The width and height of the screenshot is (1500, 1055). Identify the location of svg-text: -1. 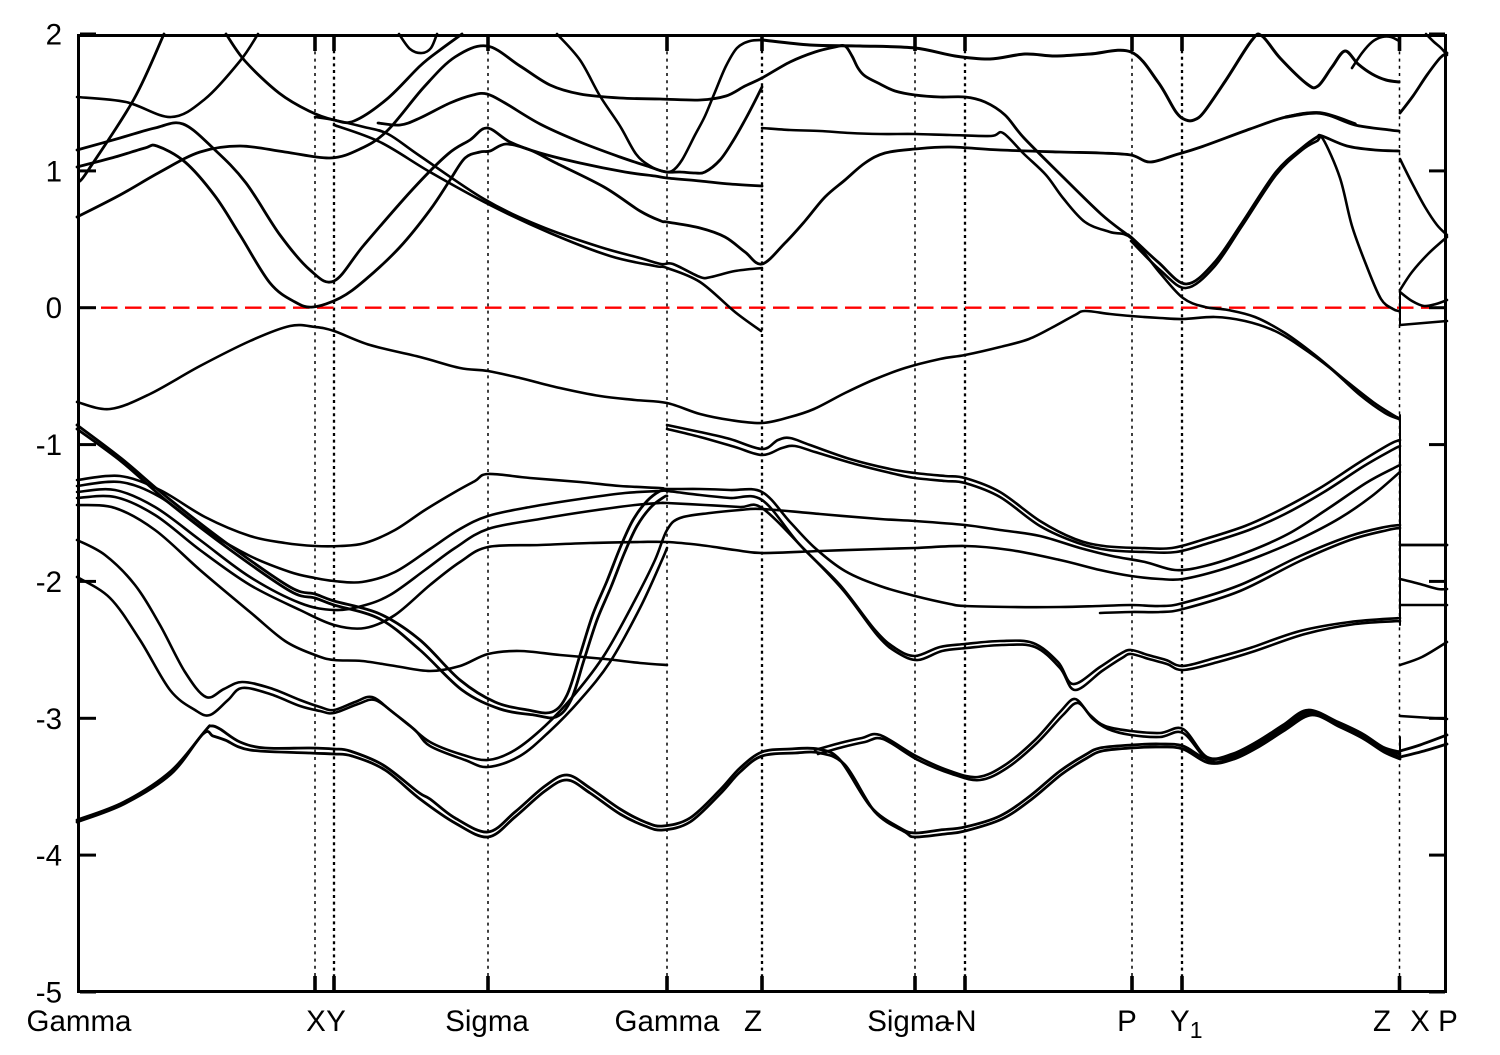
(49, 445).